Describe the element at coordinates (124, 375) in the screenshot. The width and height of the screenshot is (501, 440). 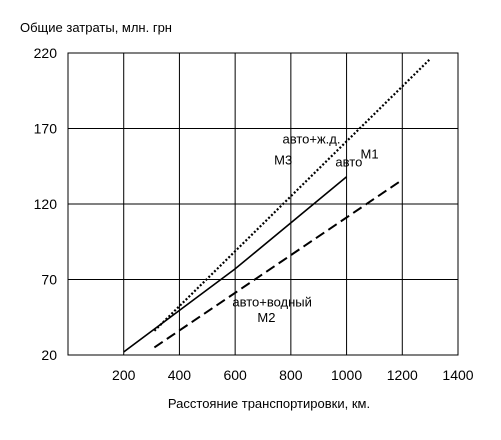
I see `x-tick-label-0: 200` at that location.